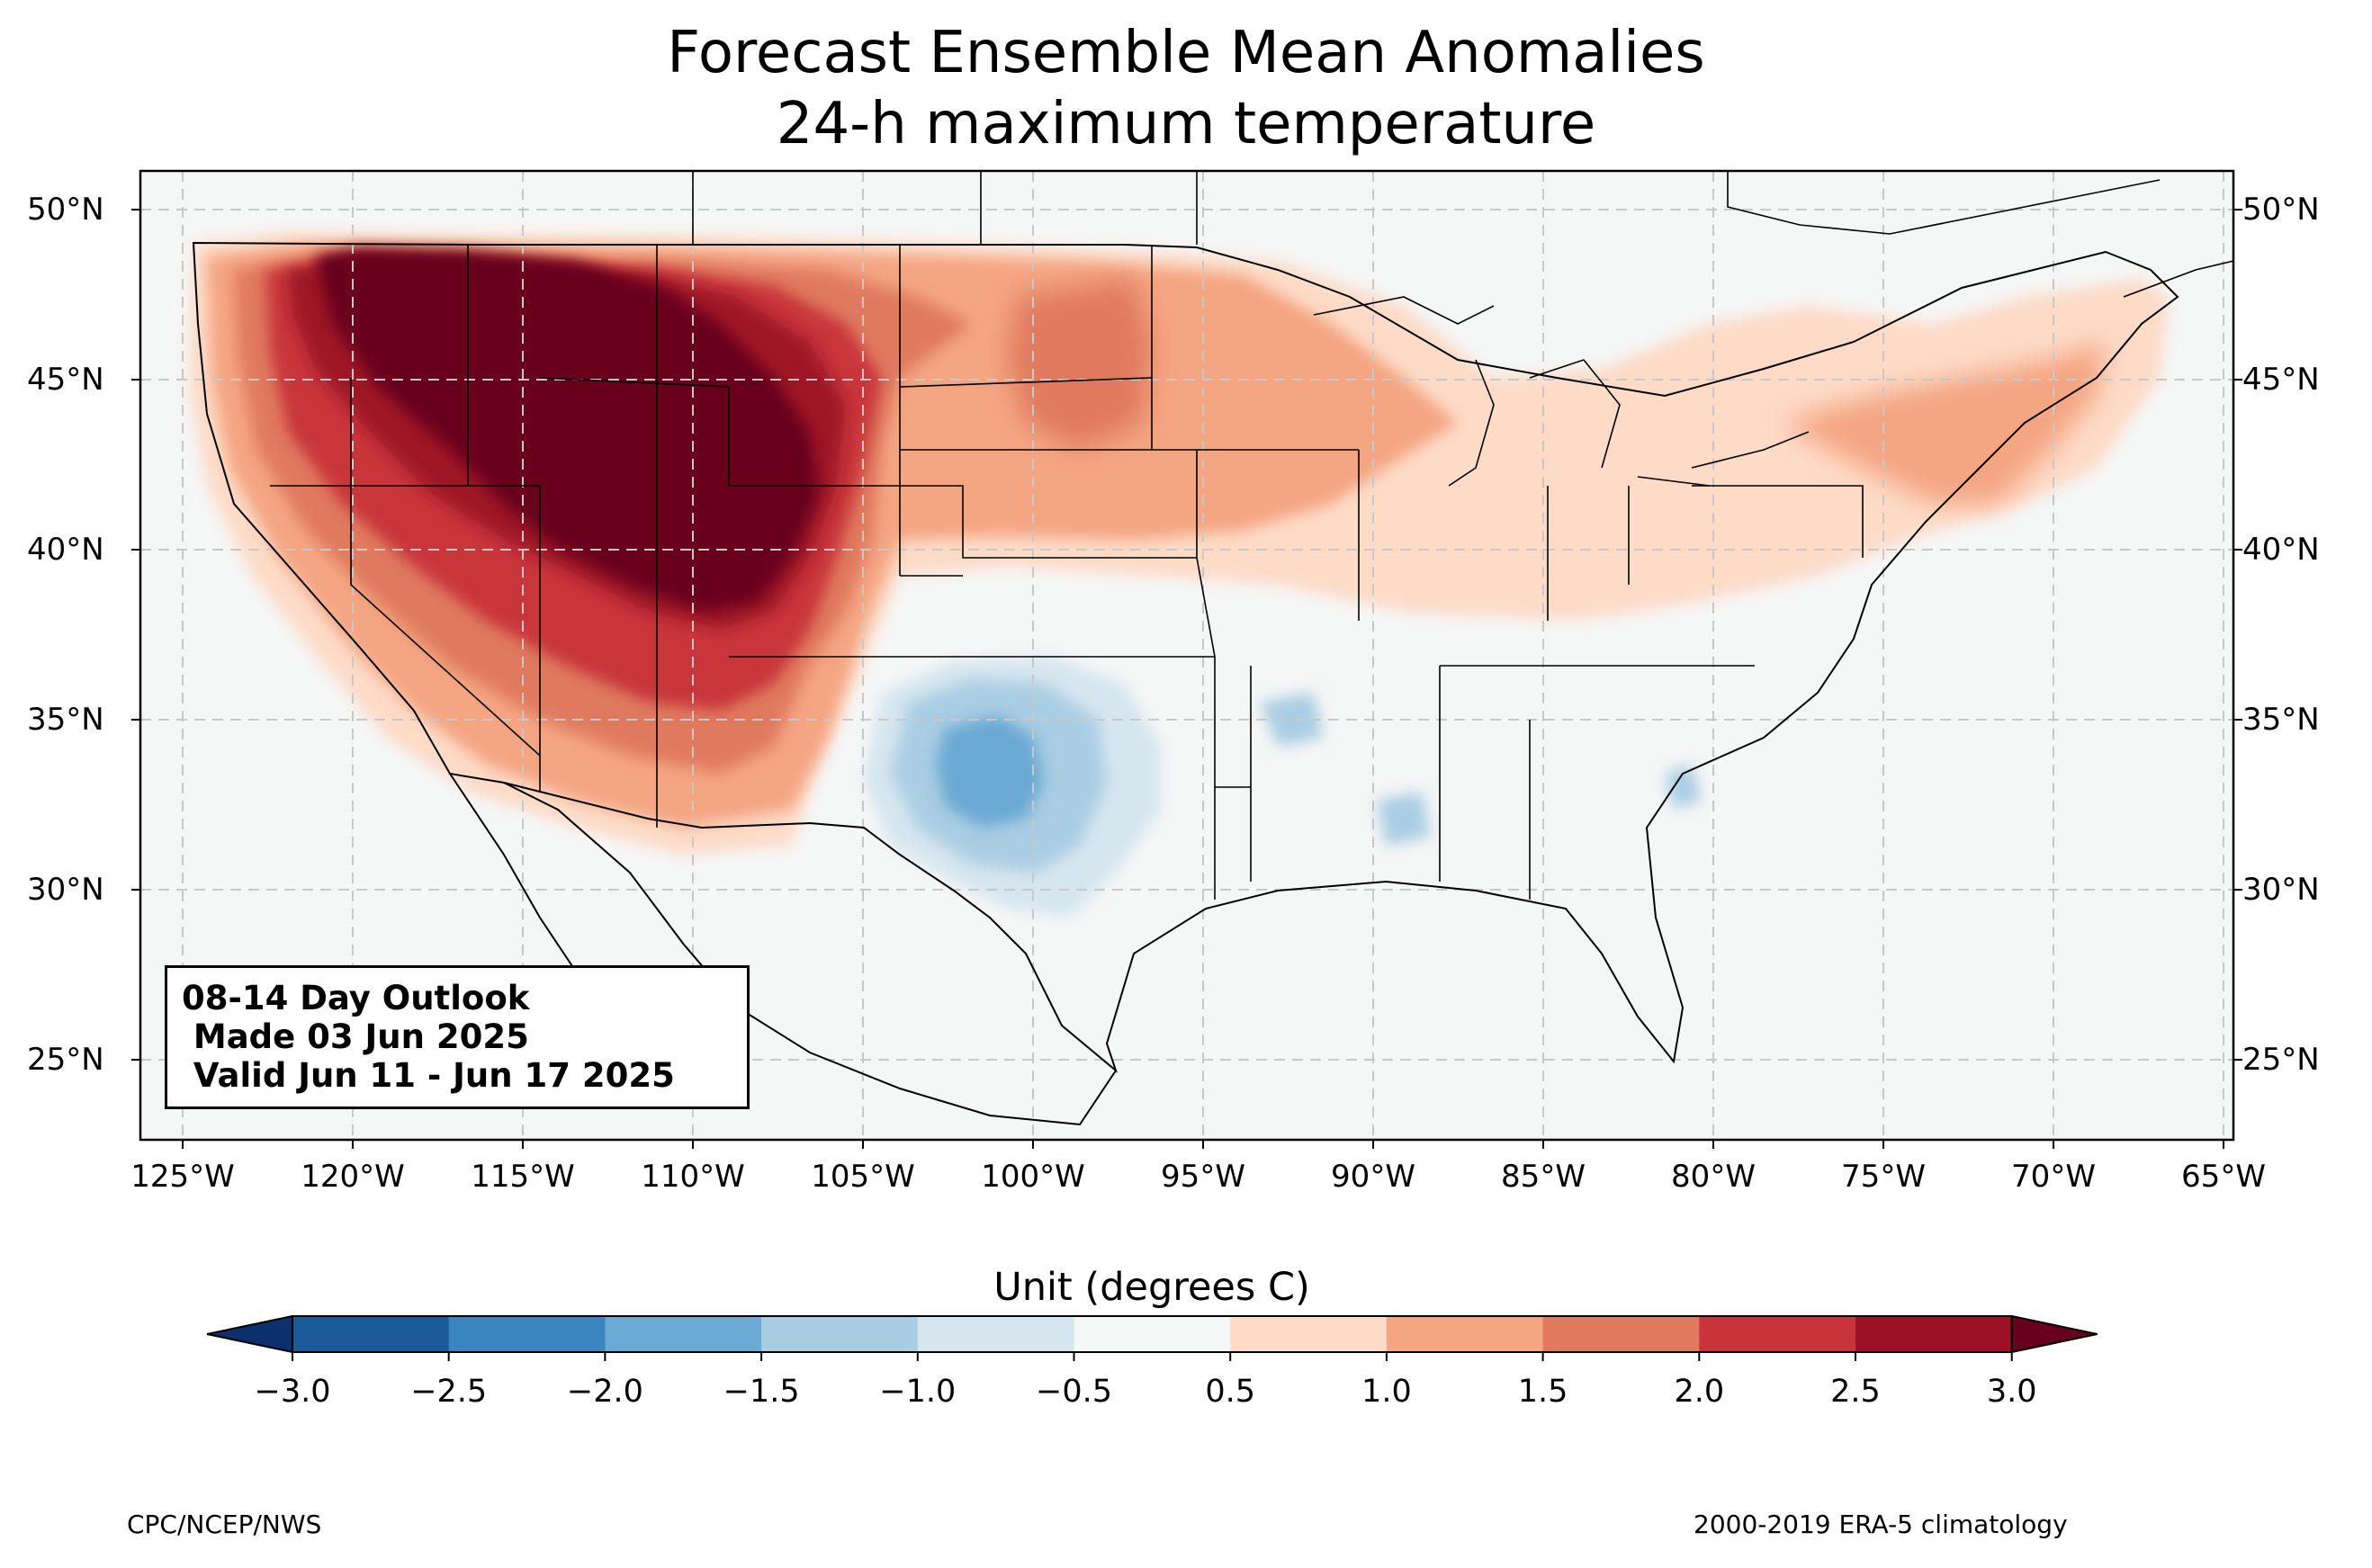 This screenshot has width=2372, height=1568. I want to click on longitude-tick-label: 110°W, so click(693, 1177).